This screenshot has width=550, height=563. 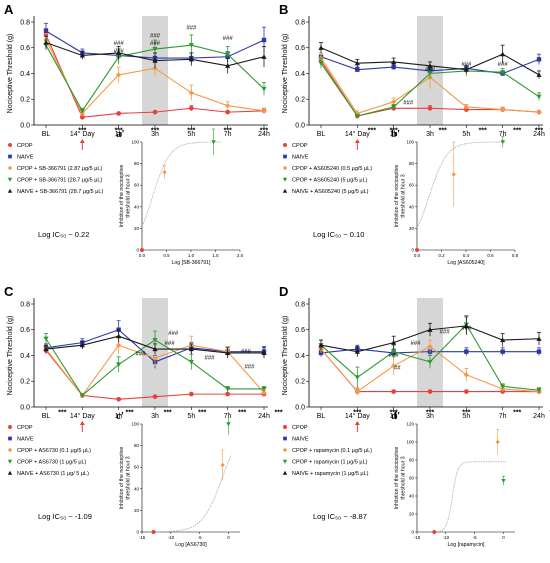 What do you see at coordinates (166, 255) in the screenshot?
I see `inset-x-tick-label: 0.5` at bounding box center [166, 255].